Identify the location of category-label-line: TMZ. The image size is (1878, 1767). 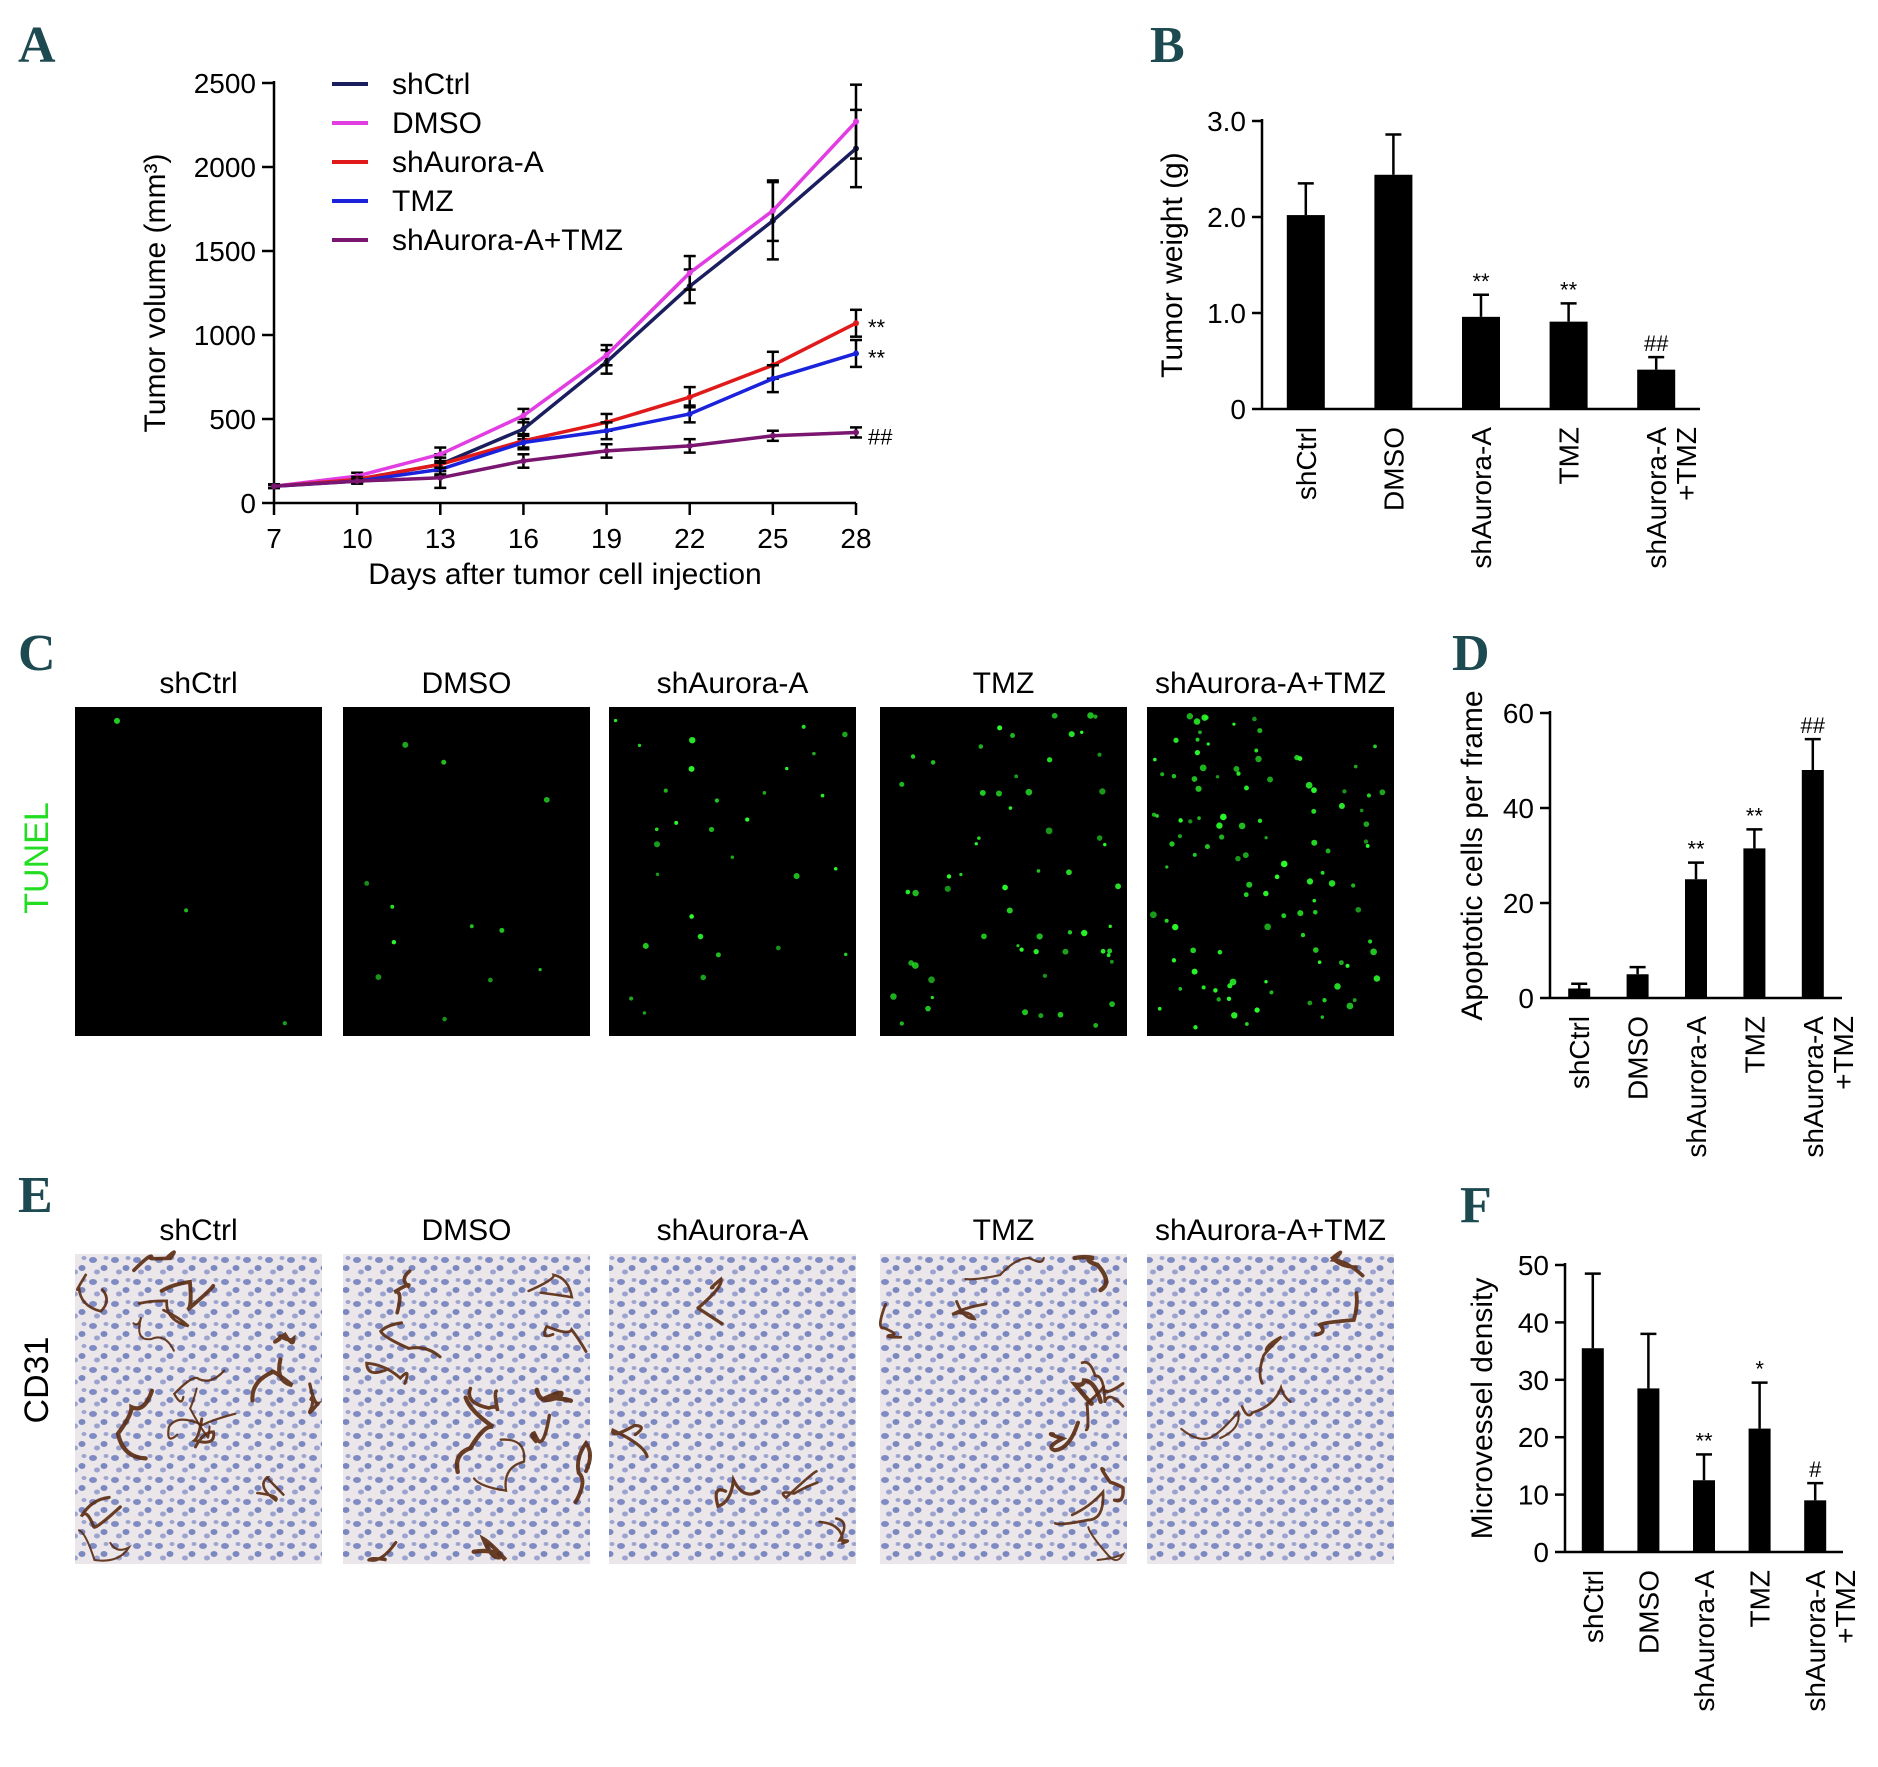
(1754, 1045).